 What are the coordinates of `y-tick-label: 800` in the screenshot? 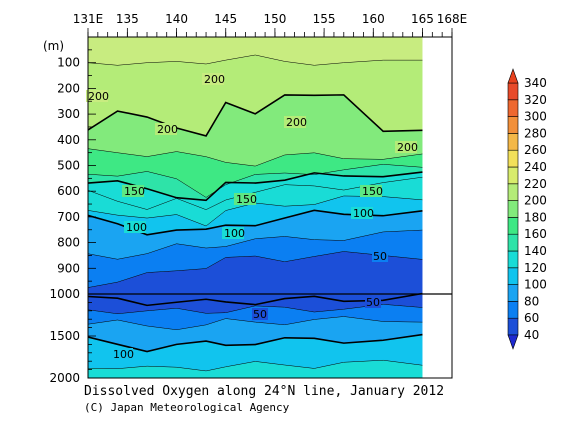 It's located at (68, 243).